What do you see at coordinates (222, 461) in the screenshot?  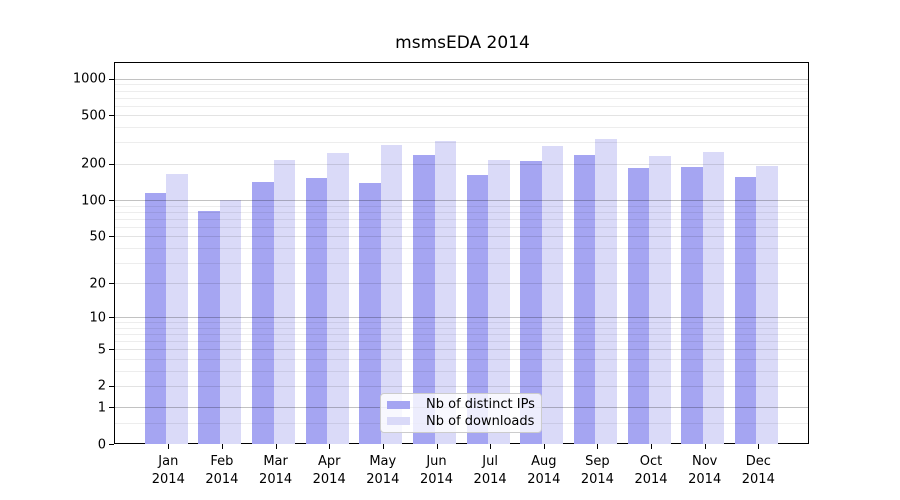 I see `x-label-month: Feb` at bounding box center [222, 461].